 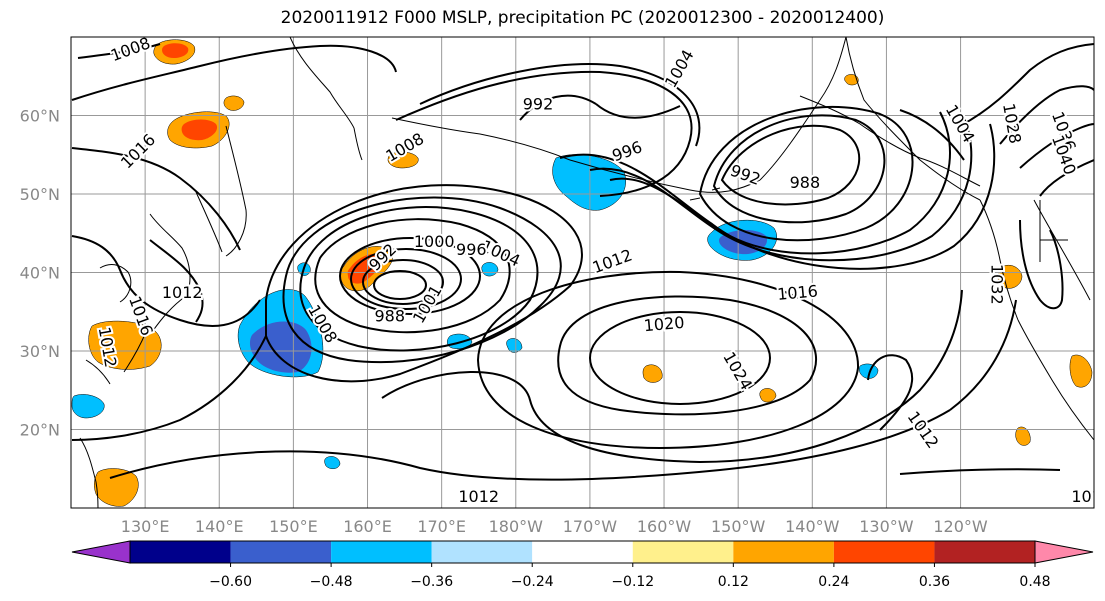 What do you see at coordinates (1064, 552) in the screenshot?
I see `colorbar-extend-high` at bounding box center [1064, 552].